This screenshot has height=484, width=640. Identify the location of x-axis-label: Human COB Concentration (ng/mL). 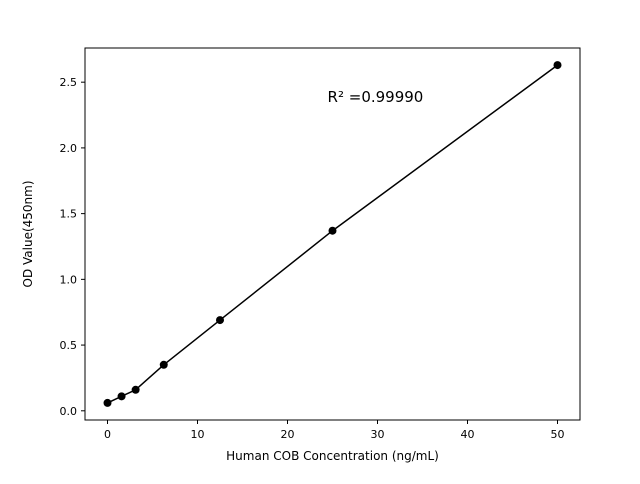
(332, 456).